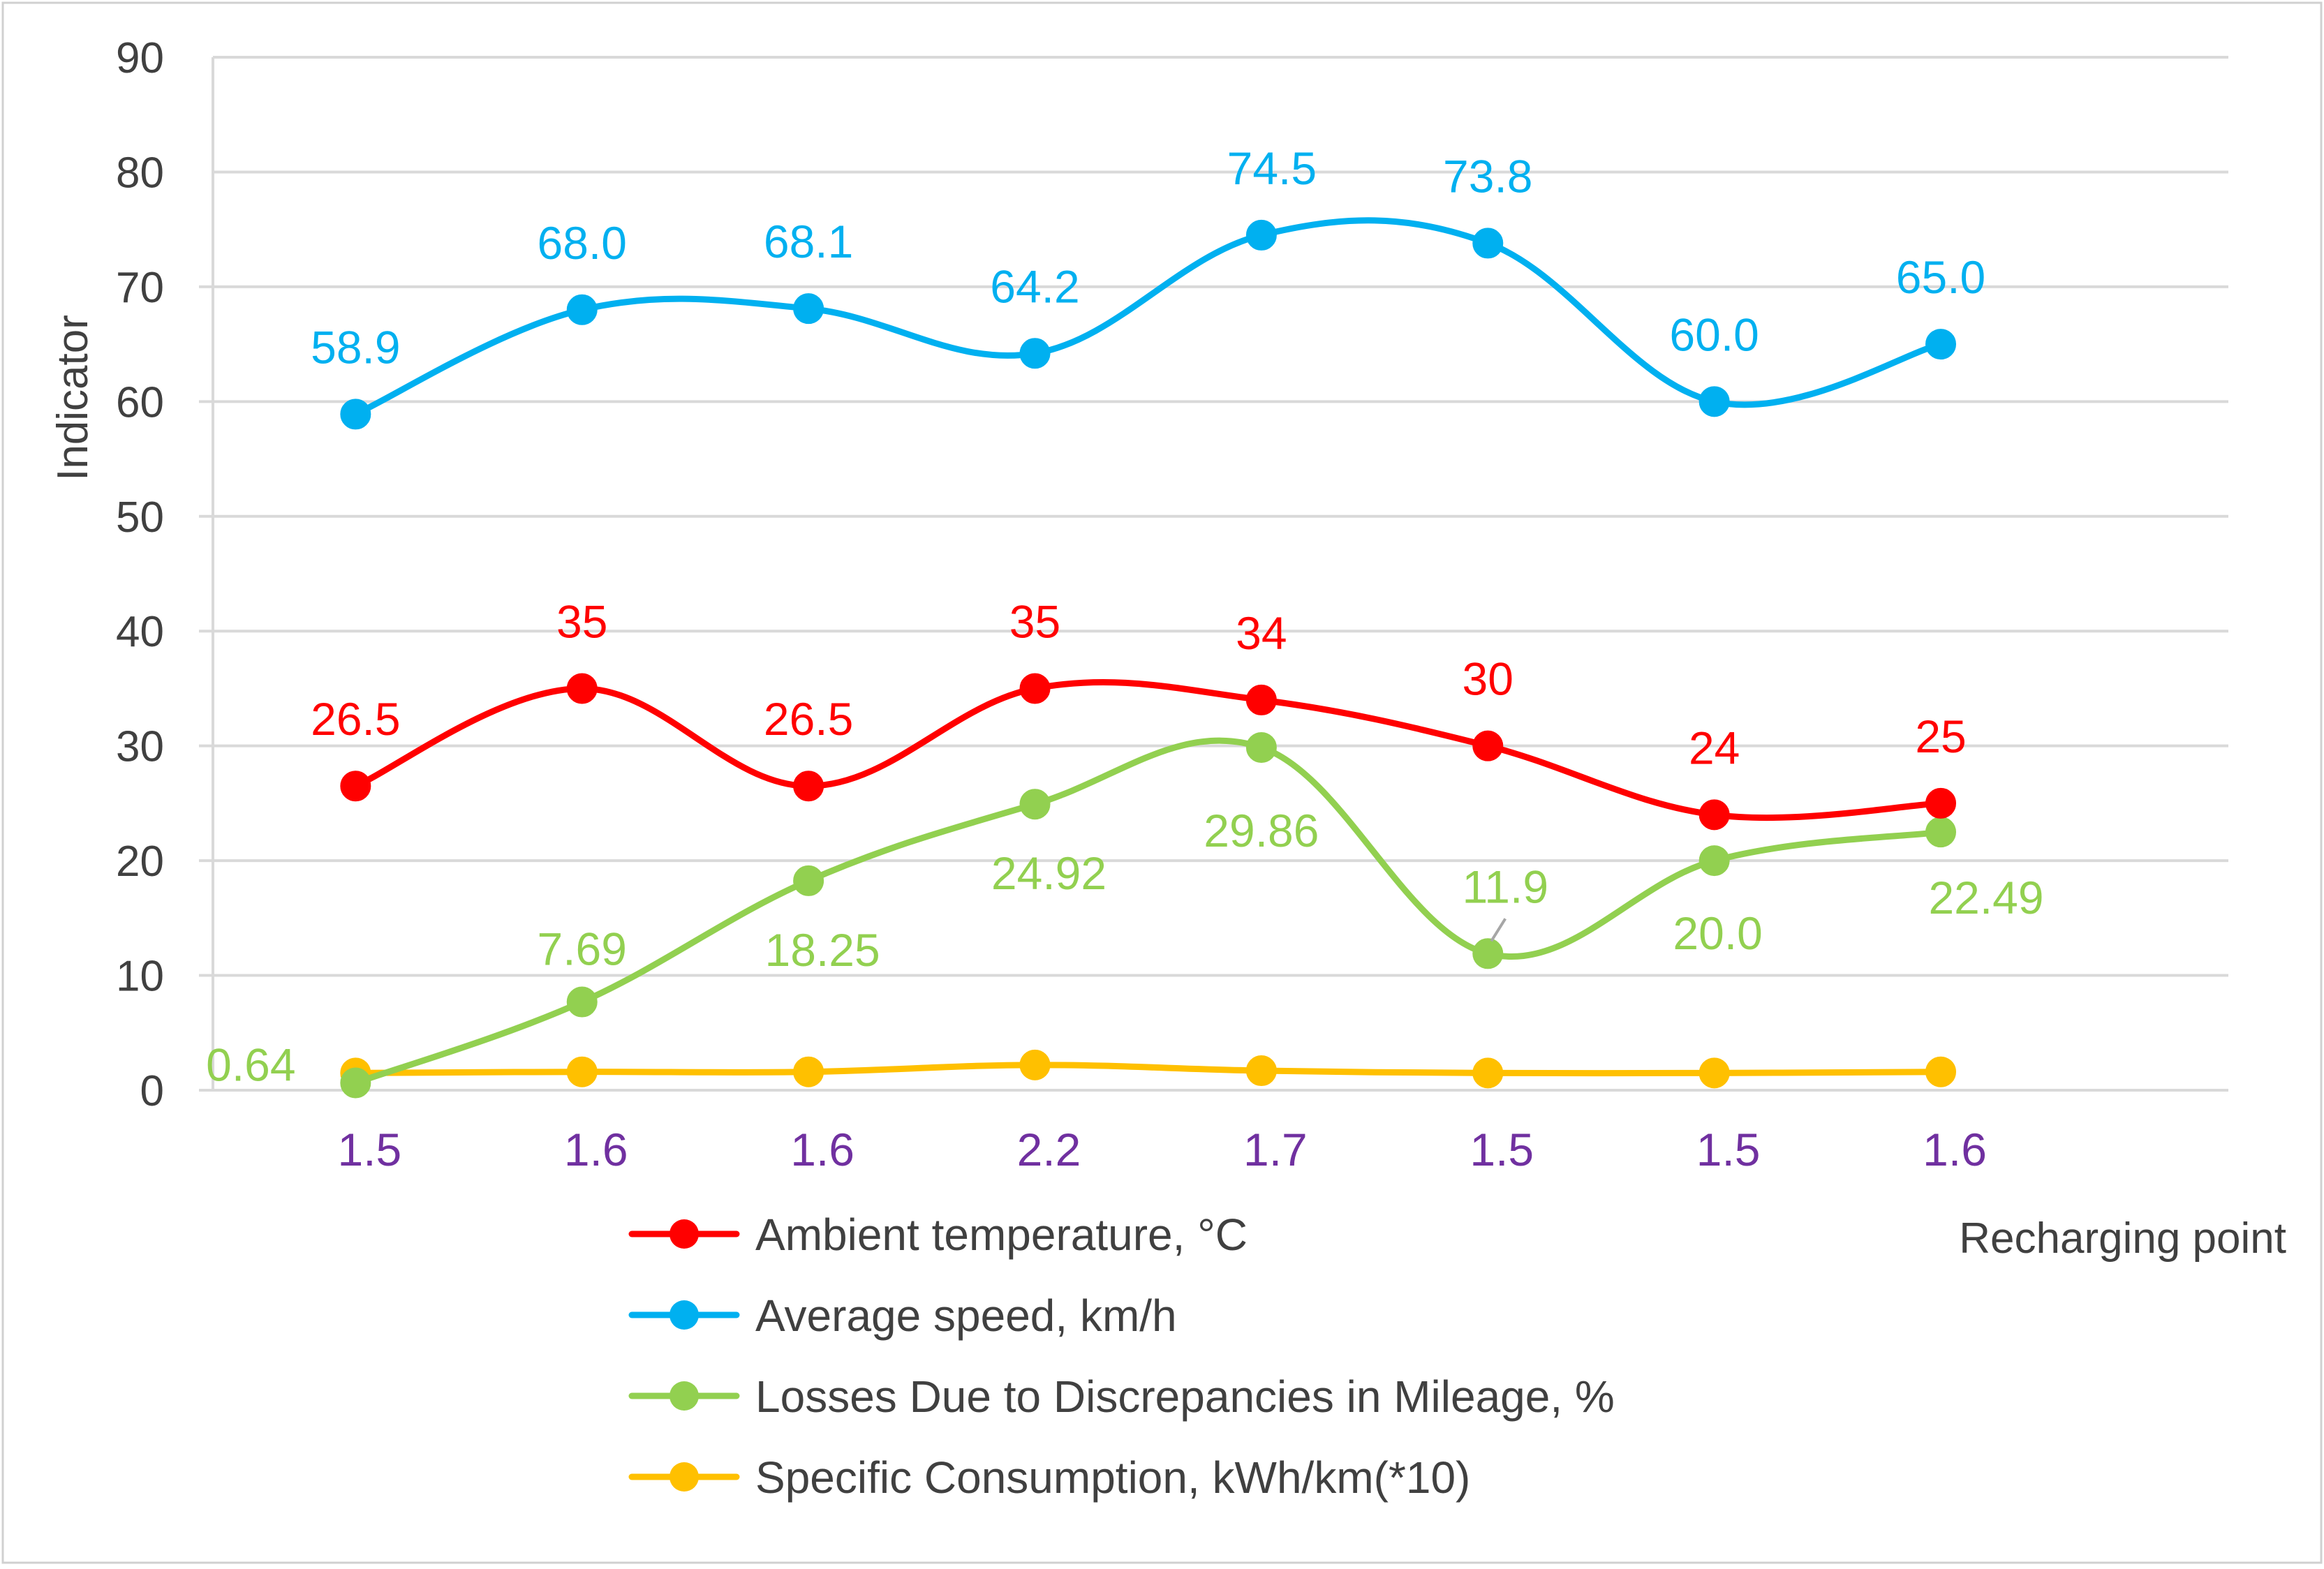 Image resolution: width=2324 pixels, height=1569 pixels. I want to click on data-label: 1.7, so click(1275, 1149).